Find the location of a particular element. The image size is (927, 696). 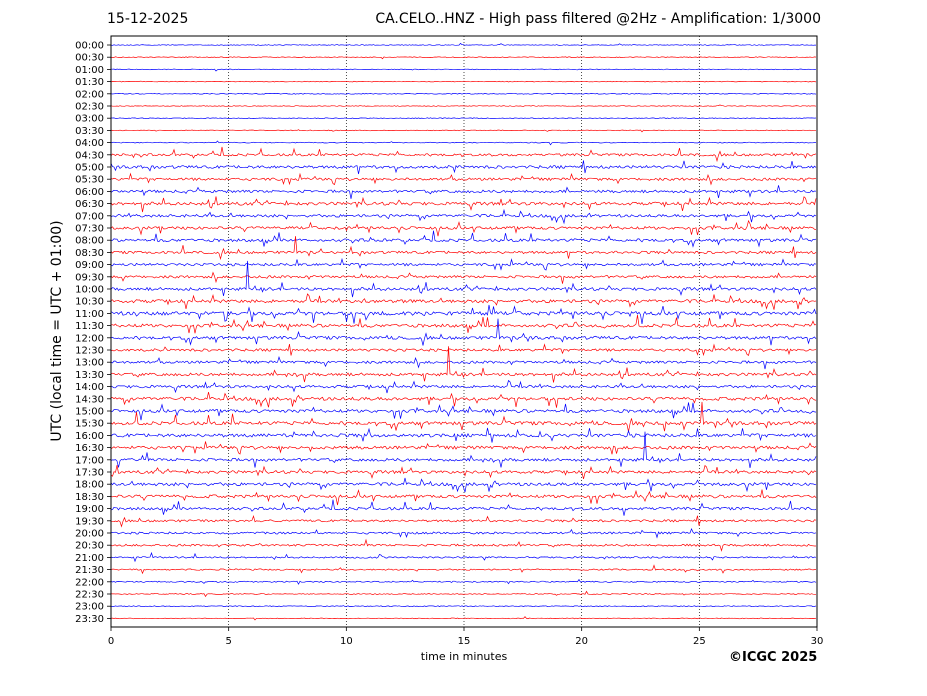

y-tick-label: 06:30 is located at coordinates (89, 204).